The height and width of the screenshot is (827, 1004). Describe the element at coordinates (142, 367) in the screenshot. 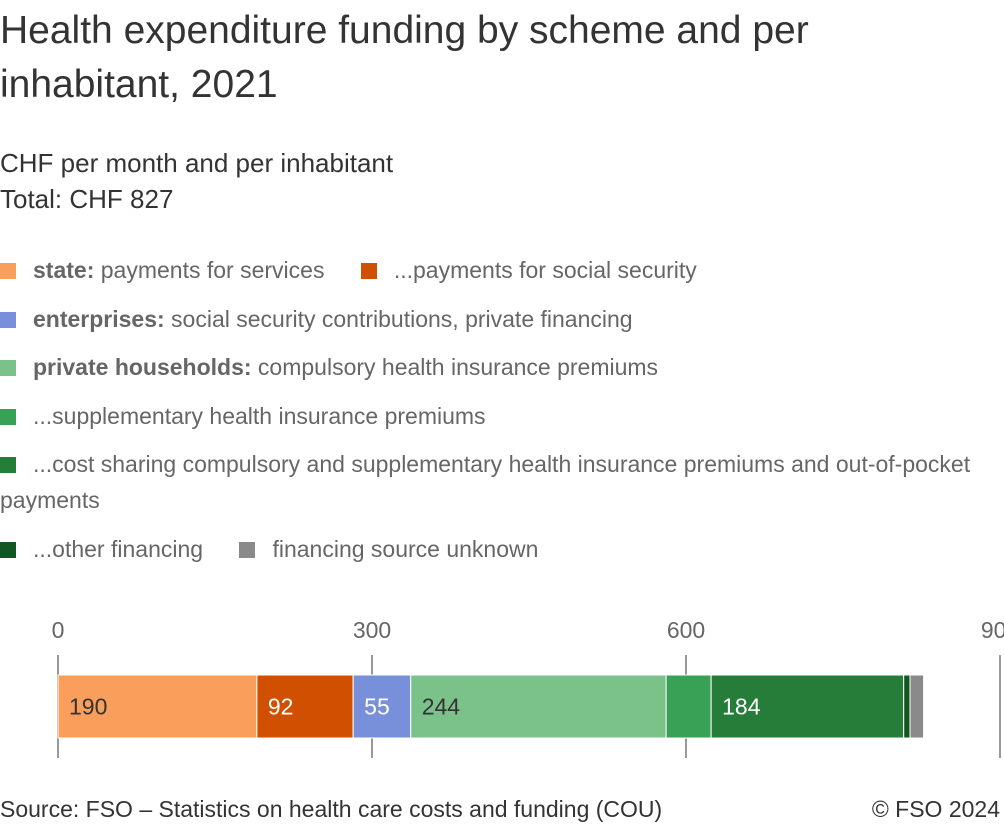

I see `legend-group-label: private households:` at that location.